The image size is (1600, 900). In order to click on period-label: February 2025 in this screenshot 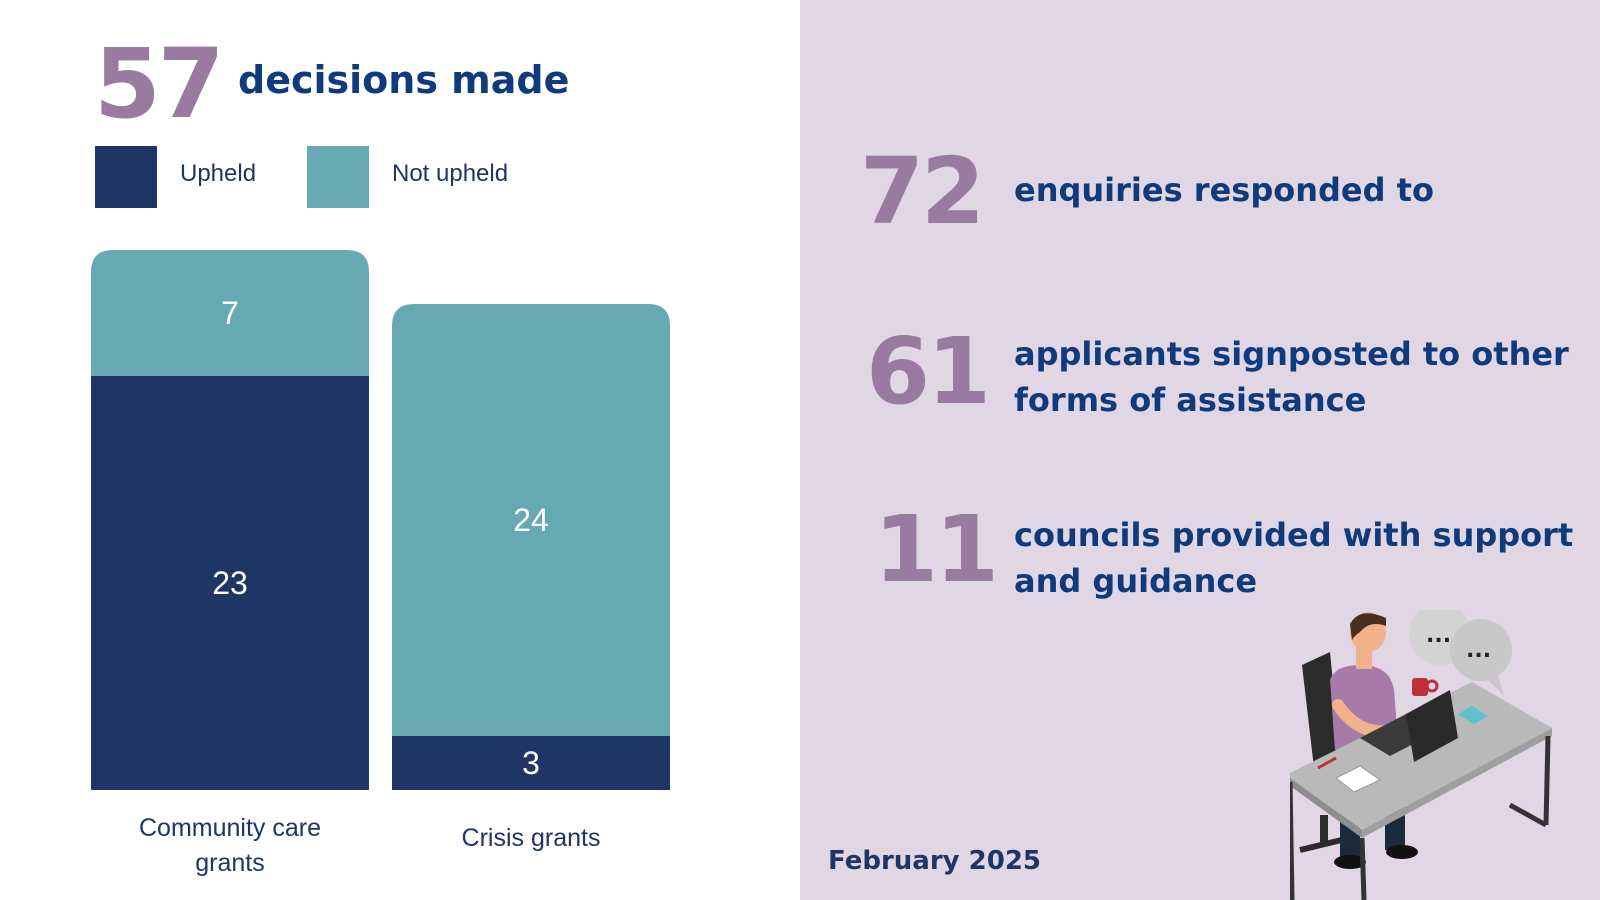, I will do `click(935, 861)`.